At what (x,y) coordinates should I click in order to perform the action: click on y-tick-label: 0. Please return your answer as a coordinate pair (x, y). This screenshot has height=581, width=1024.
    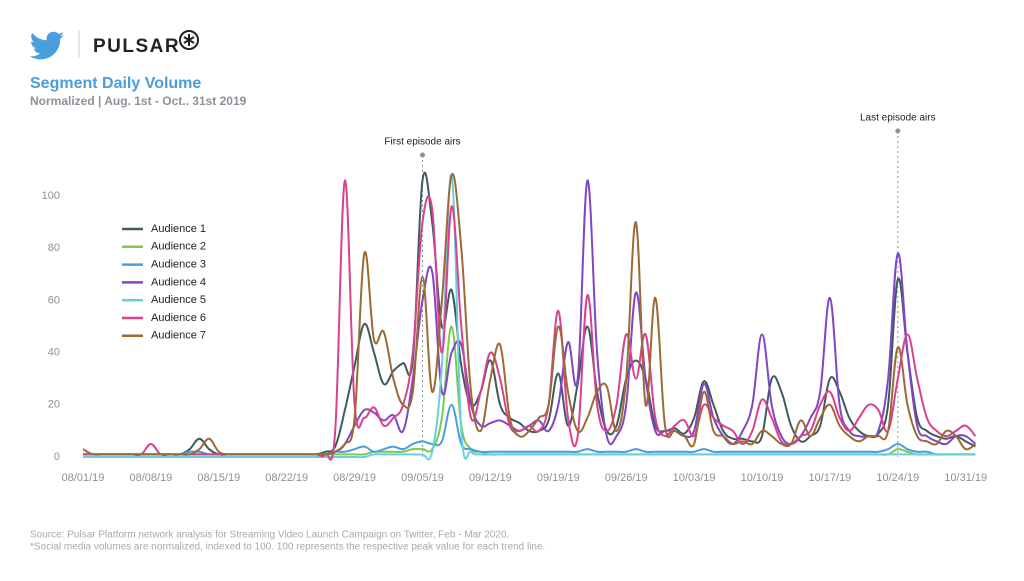
    Looking at the image, I should click on (57, 457).